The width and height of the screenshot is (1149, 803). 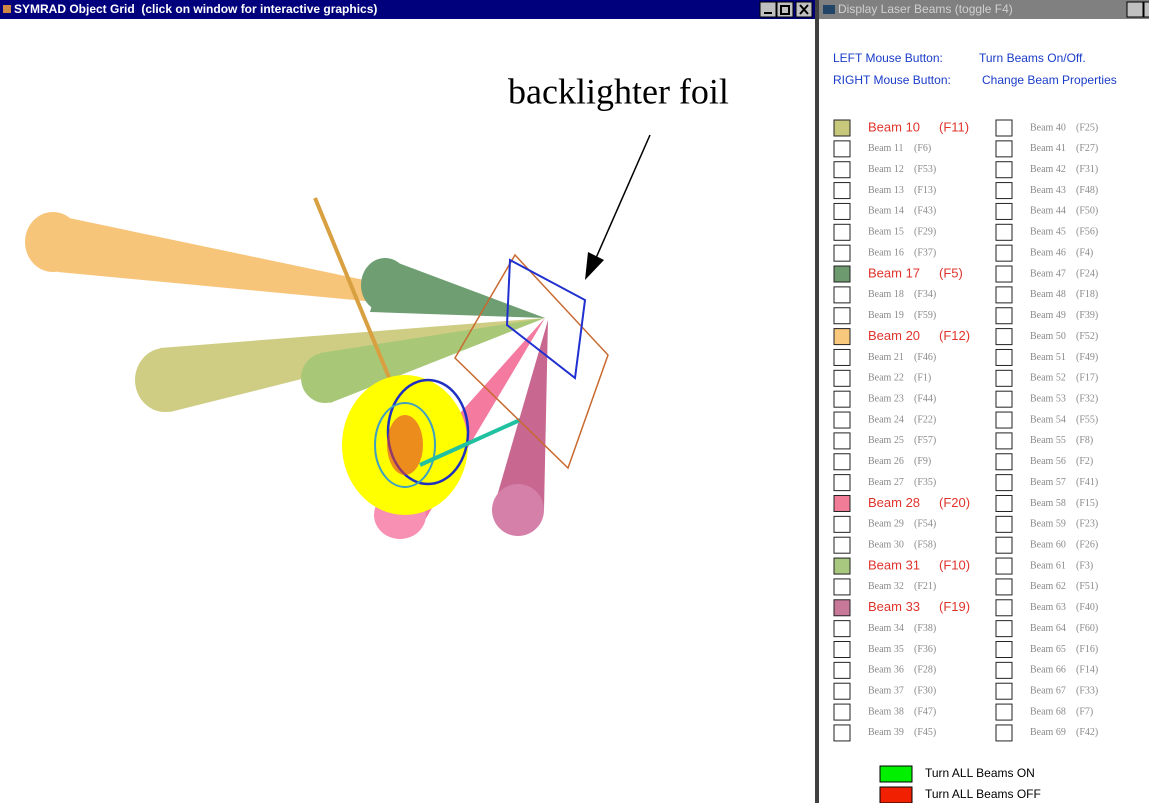 What do you see at coordinates (1048, 503) in the screenshot?
I see `beam-label: Beam 58` at bounding box center [1048, 503].